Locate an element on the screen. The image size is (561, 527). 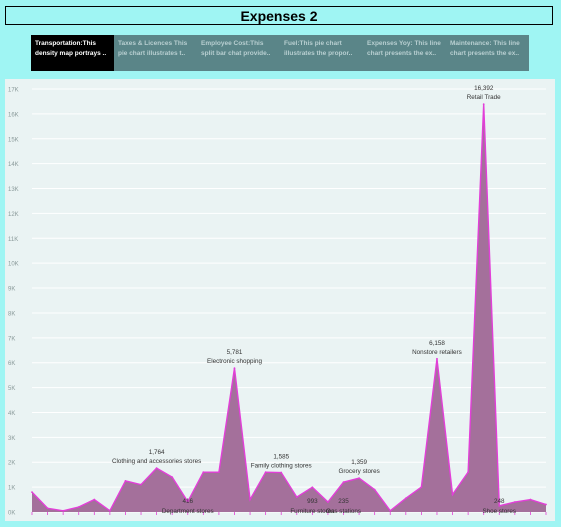
y-tick-label: 0K is located at coordinates (11, 514).